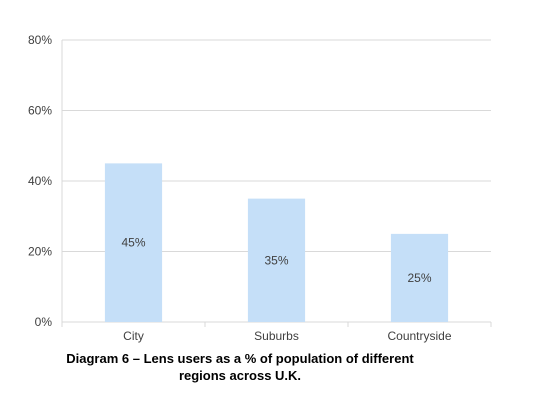 Image resolution: width=537 pixels, height=413 pixels. What do you see at coordinates (276, 336) in the screenshot?
I see `x-tick-label: Suburbs` at bounding box center [276, 336].